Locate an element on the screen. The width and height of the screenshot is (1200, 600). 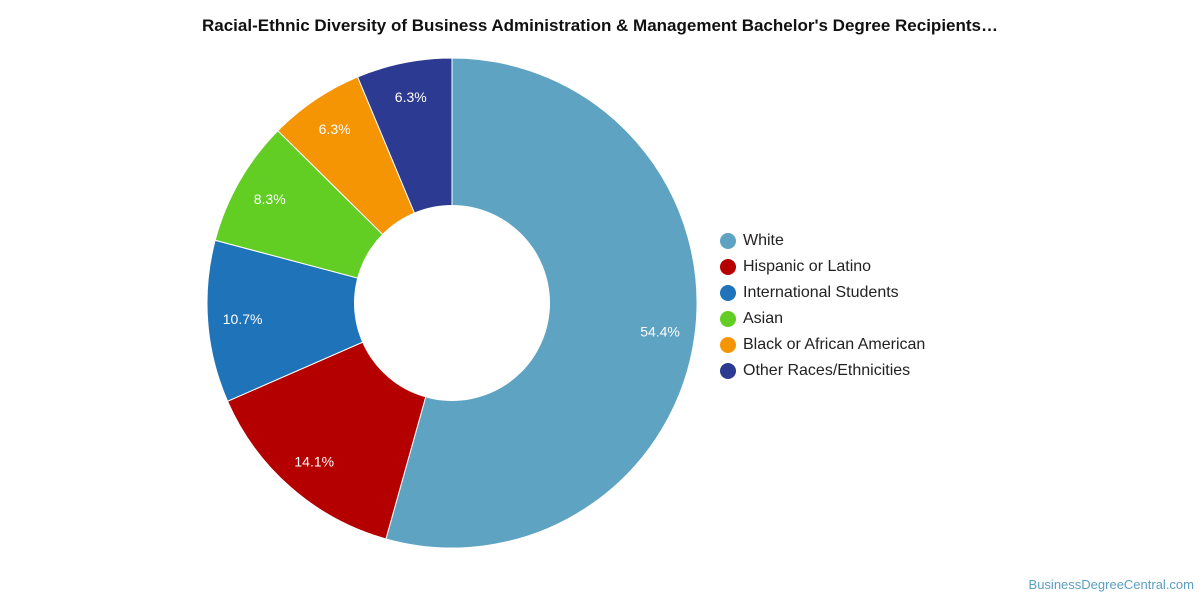
legend-item-hispanic-or-latino: Hispanic or Latino is located at coordinates (870, 267).